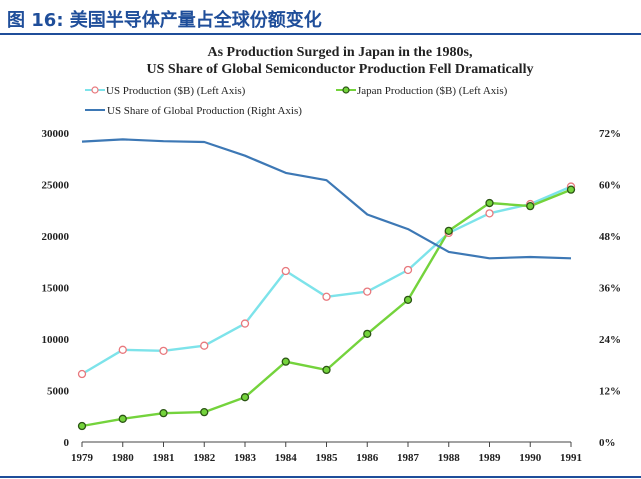  Describe the element at coordinates (530, 458) in the screenshot. I see `x-tick-label: 1990` at that location.